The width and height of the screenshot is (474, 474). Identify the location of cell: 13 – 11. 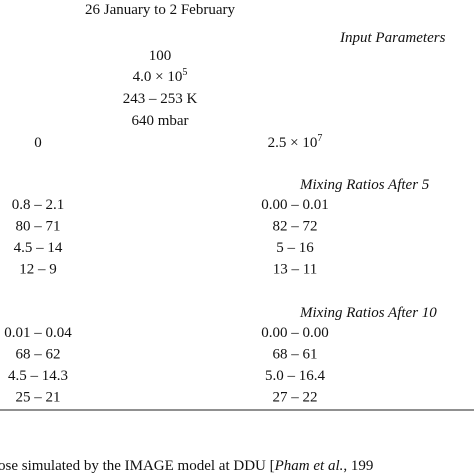
(295, 270).